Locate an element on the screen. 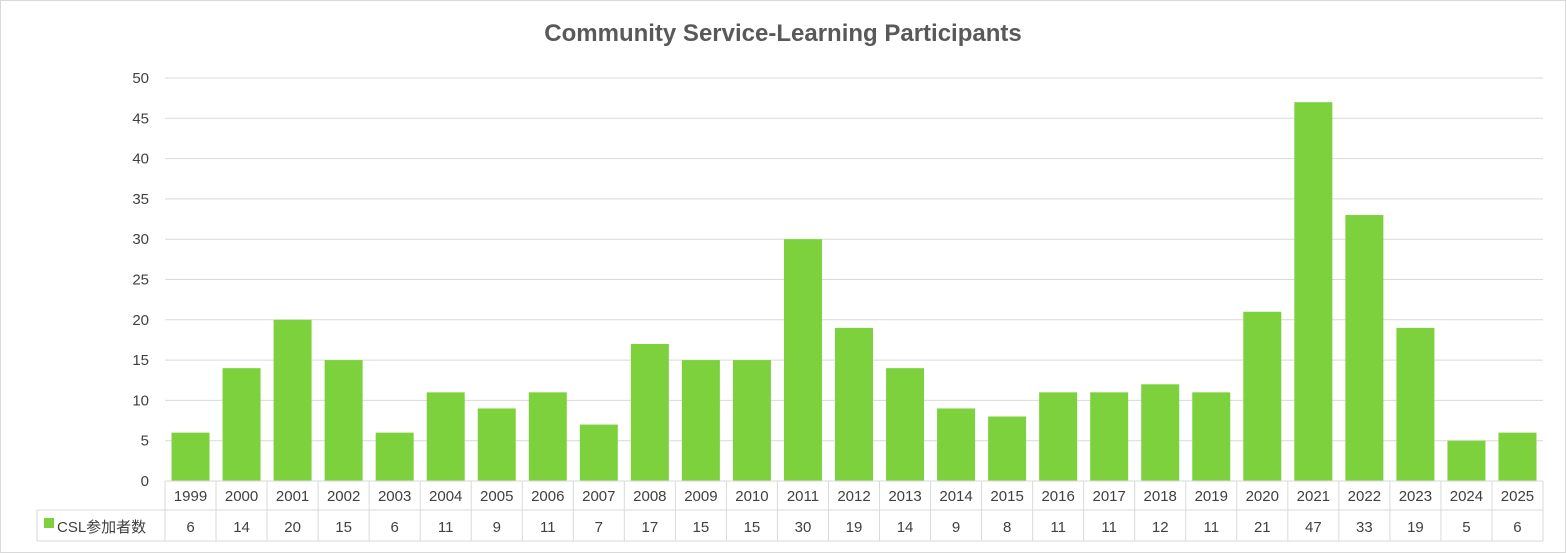  legend-key is located at coordinates (49, 523).